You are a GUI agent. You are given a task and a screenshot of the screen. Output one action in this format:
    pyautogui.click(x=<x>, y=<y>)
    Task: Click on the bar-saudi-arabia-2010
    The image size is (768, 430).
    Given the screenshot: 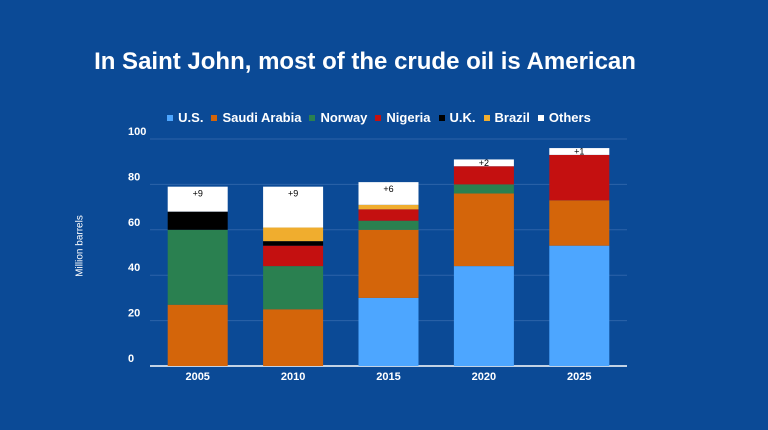 What is the action you would take?
    pyautogui.click(x=293, y=337)
    